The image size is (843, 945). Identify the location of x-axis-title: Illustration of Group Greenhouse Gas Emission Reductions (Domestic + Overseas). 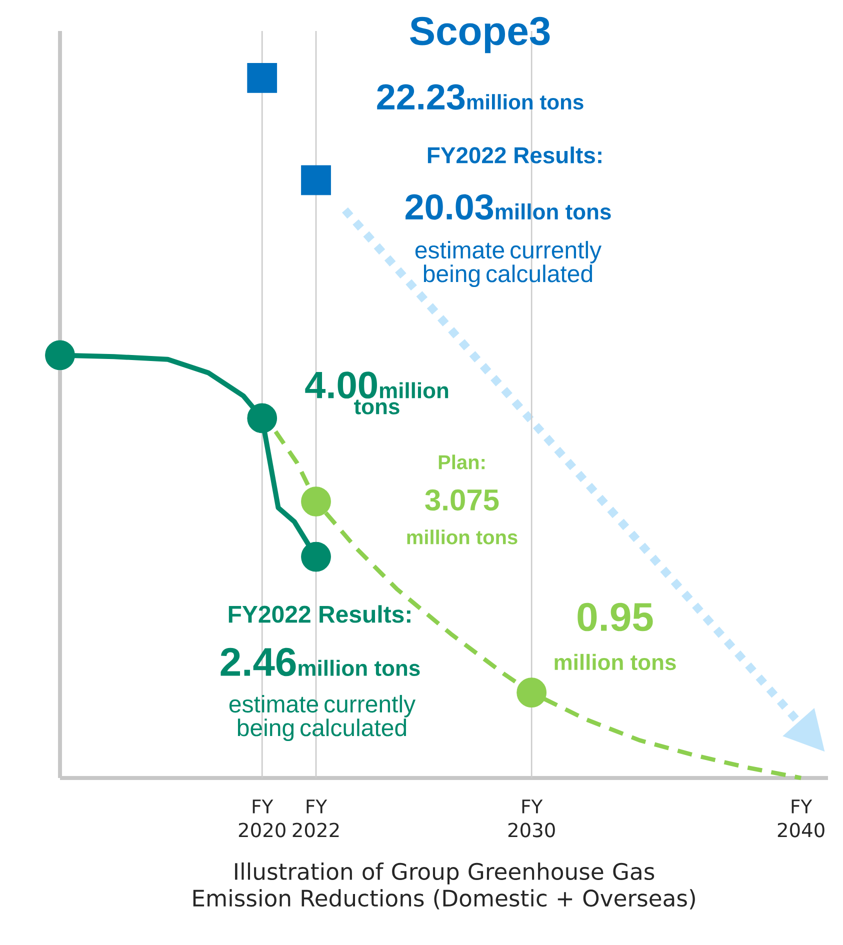
(444, 886).